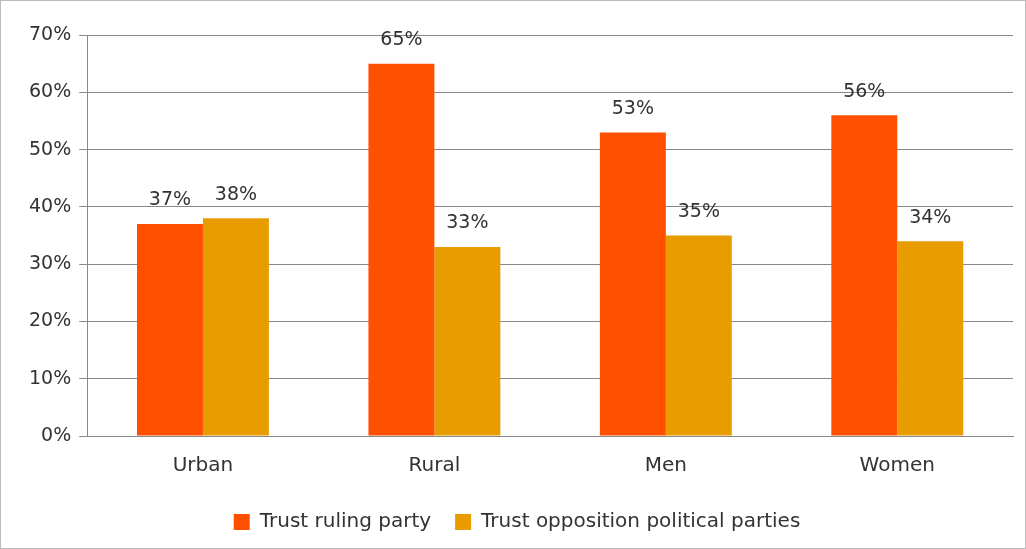  I want to click on y-tick-label: 50%, so click(50, 147).